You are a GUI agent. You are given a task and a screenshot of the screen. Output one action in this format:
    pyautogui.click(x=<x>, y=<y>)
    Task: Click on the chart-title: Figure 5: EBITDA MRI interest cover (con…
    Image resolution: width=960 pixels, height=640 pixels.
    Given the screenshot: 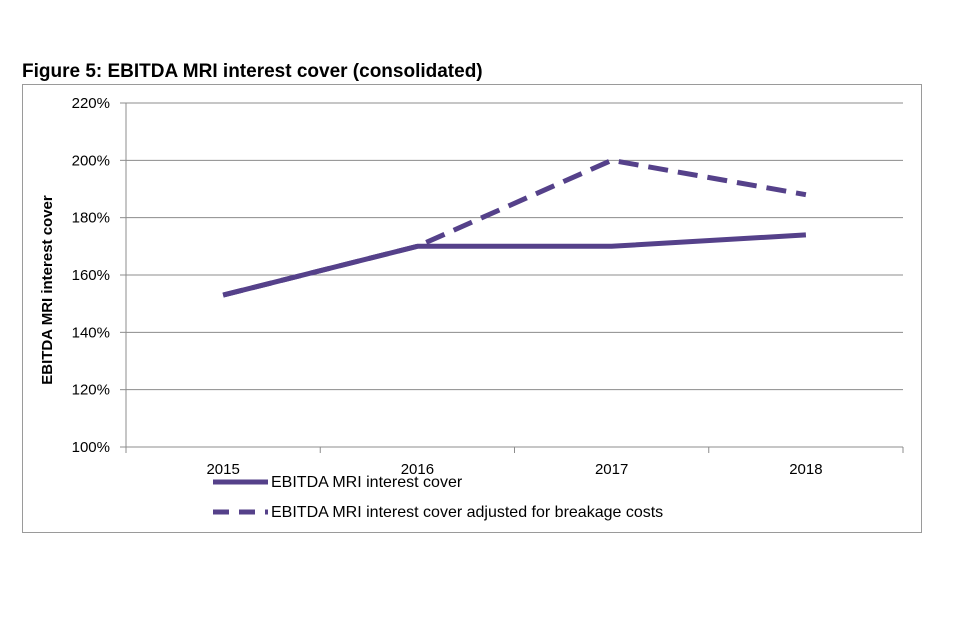 What is the action you would take?
    pyautogui.click(x=252, y=71)
    